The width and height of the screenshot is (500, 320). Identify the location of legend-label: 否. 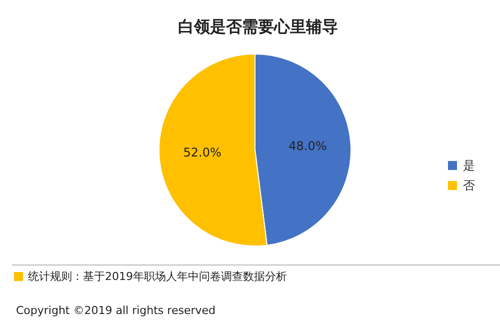
(469, 185).